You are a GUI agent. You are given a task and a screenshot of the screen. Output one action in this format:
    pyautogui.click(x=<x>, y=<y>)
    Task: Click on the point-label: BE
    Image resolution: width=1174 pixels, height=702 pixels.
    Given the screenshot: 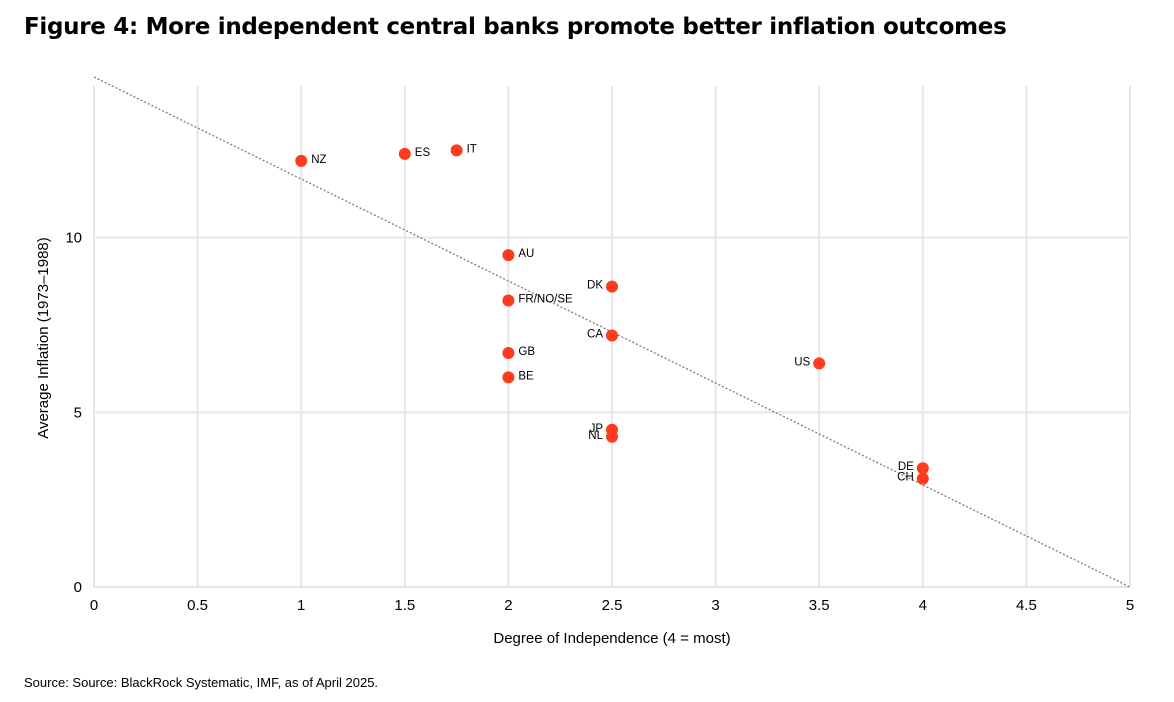 What is the action you would take?
    pyautogui.click(x=526, y=376)
    